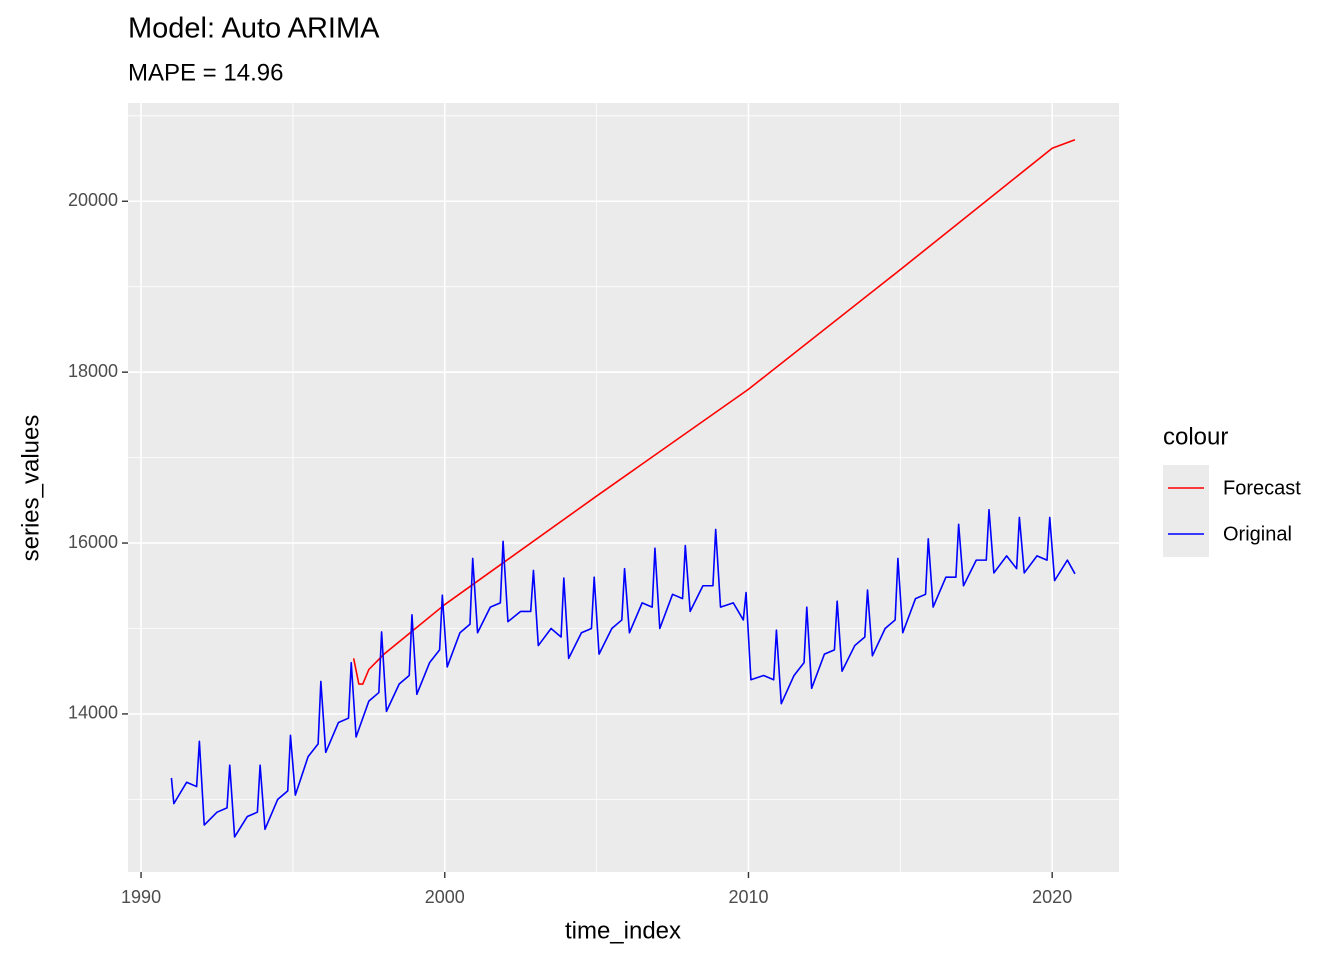  What do you see at coordinates (1262, 488) in the screenshot?
I see `legend-label: Forecast` at bounding box center [1262, 488].